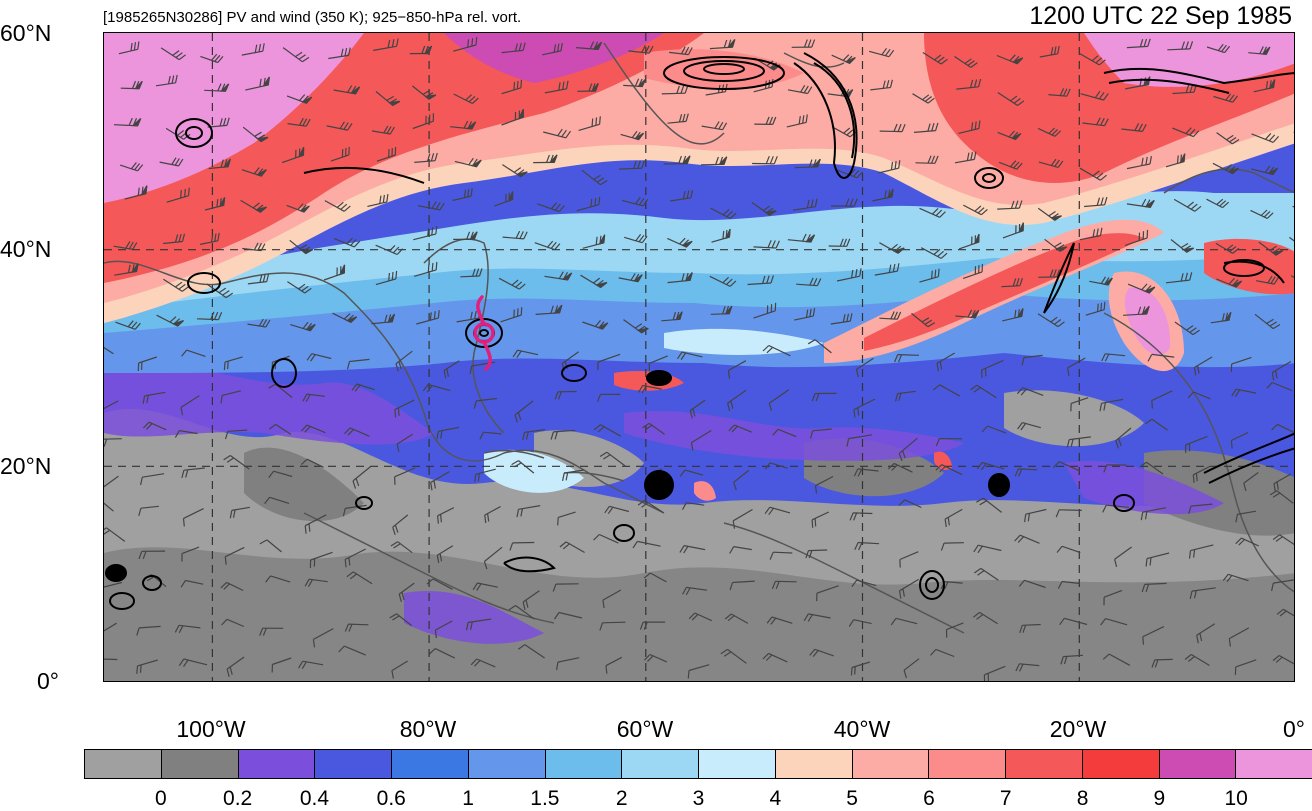  Describe the element at coordinates (391, 799) in the screenshot. I see `colorbar-label: 0.6` at that location.